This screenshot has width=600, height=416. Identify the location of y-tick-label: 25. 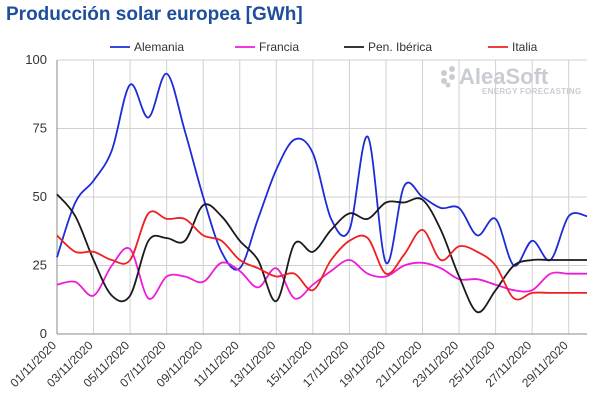
(40, 265).